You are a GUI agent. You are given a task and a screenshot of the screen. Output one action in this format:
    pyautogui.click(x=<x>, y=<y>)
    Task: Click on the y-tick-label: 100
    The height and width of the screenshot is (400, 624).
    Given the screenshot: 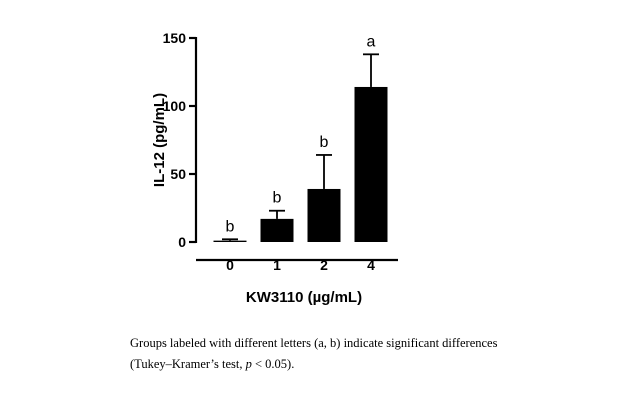 What is the action you would take?
    pyautogui.click(x=175, y=106)
    